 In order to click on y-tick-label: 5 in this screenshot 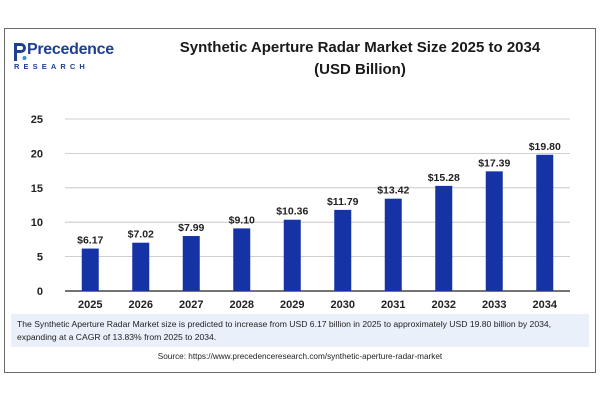, I will do `click(40, 258)`.